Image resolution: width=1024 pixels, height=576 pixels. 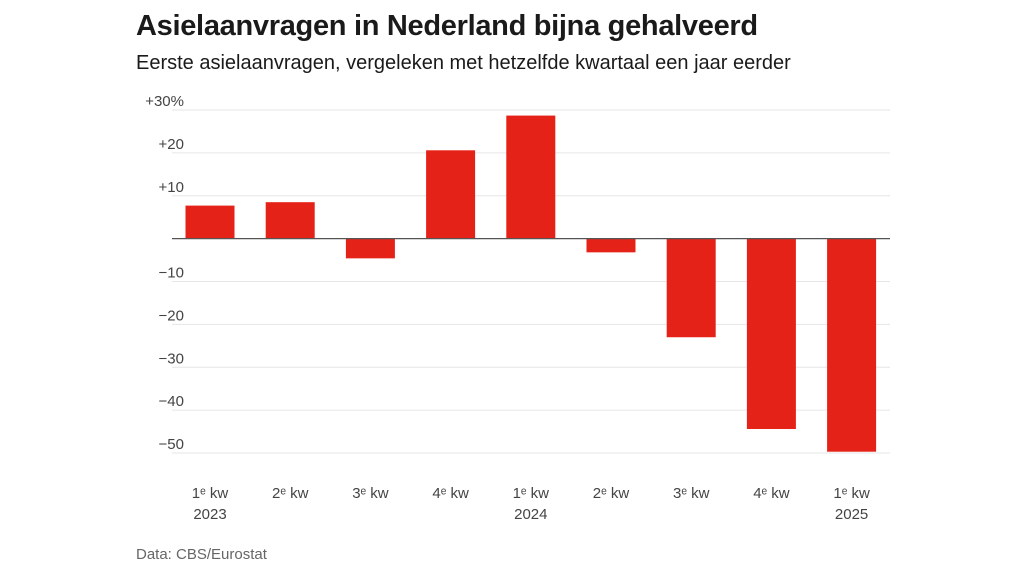 What do you see at coordinates (209, 514) in the screenshot?
I see `x-tick-year-label: 2023` at bounding box center [209, 514].